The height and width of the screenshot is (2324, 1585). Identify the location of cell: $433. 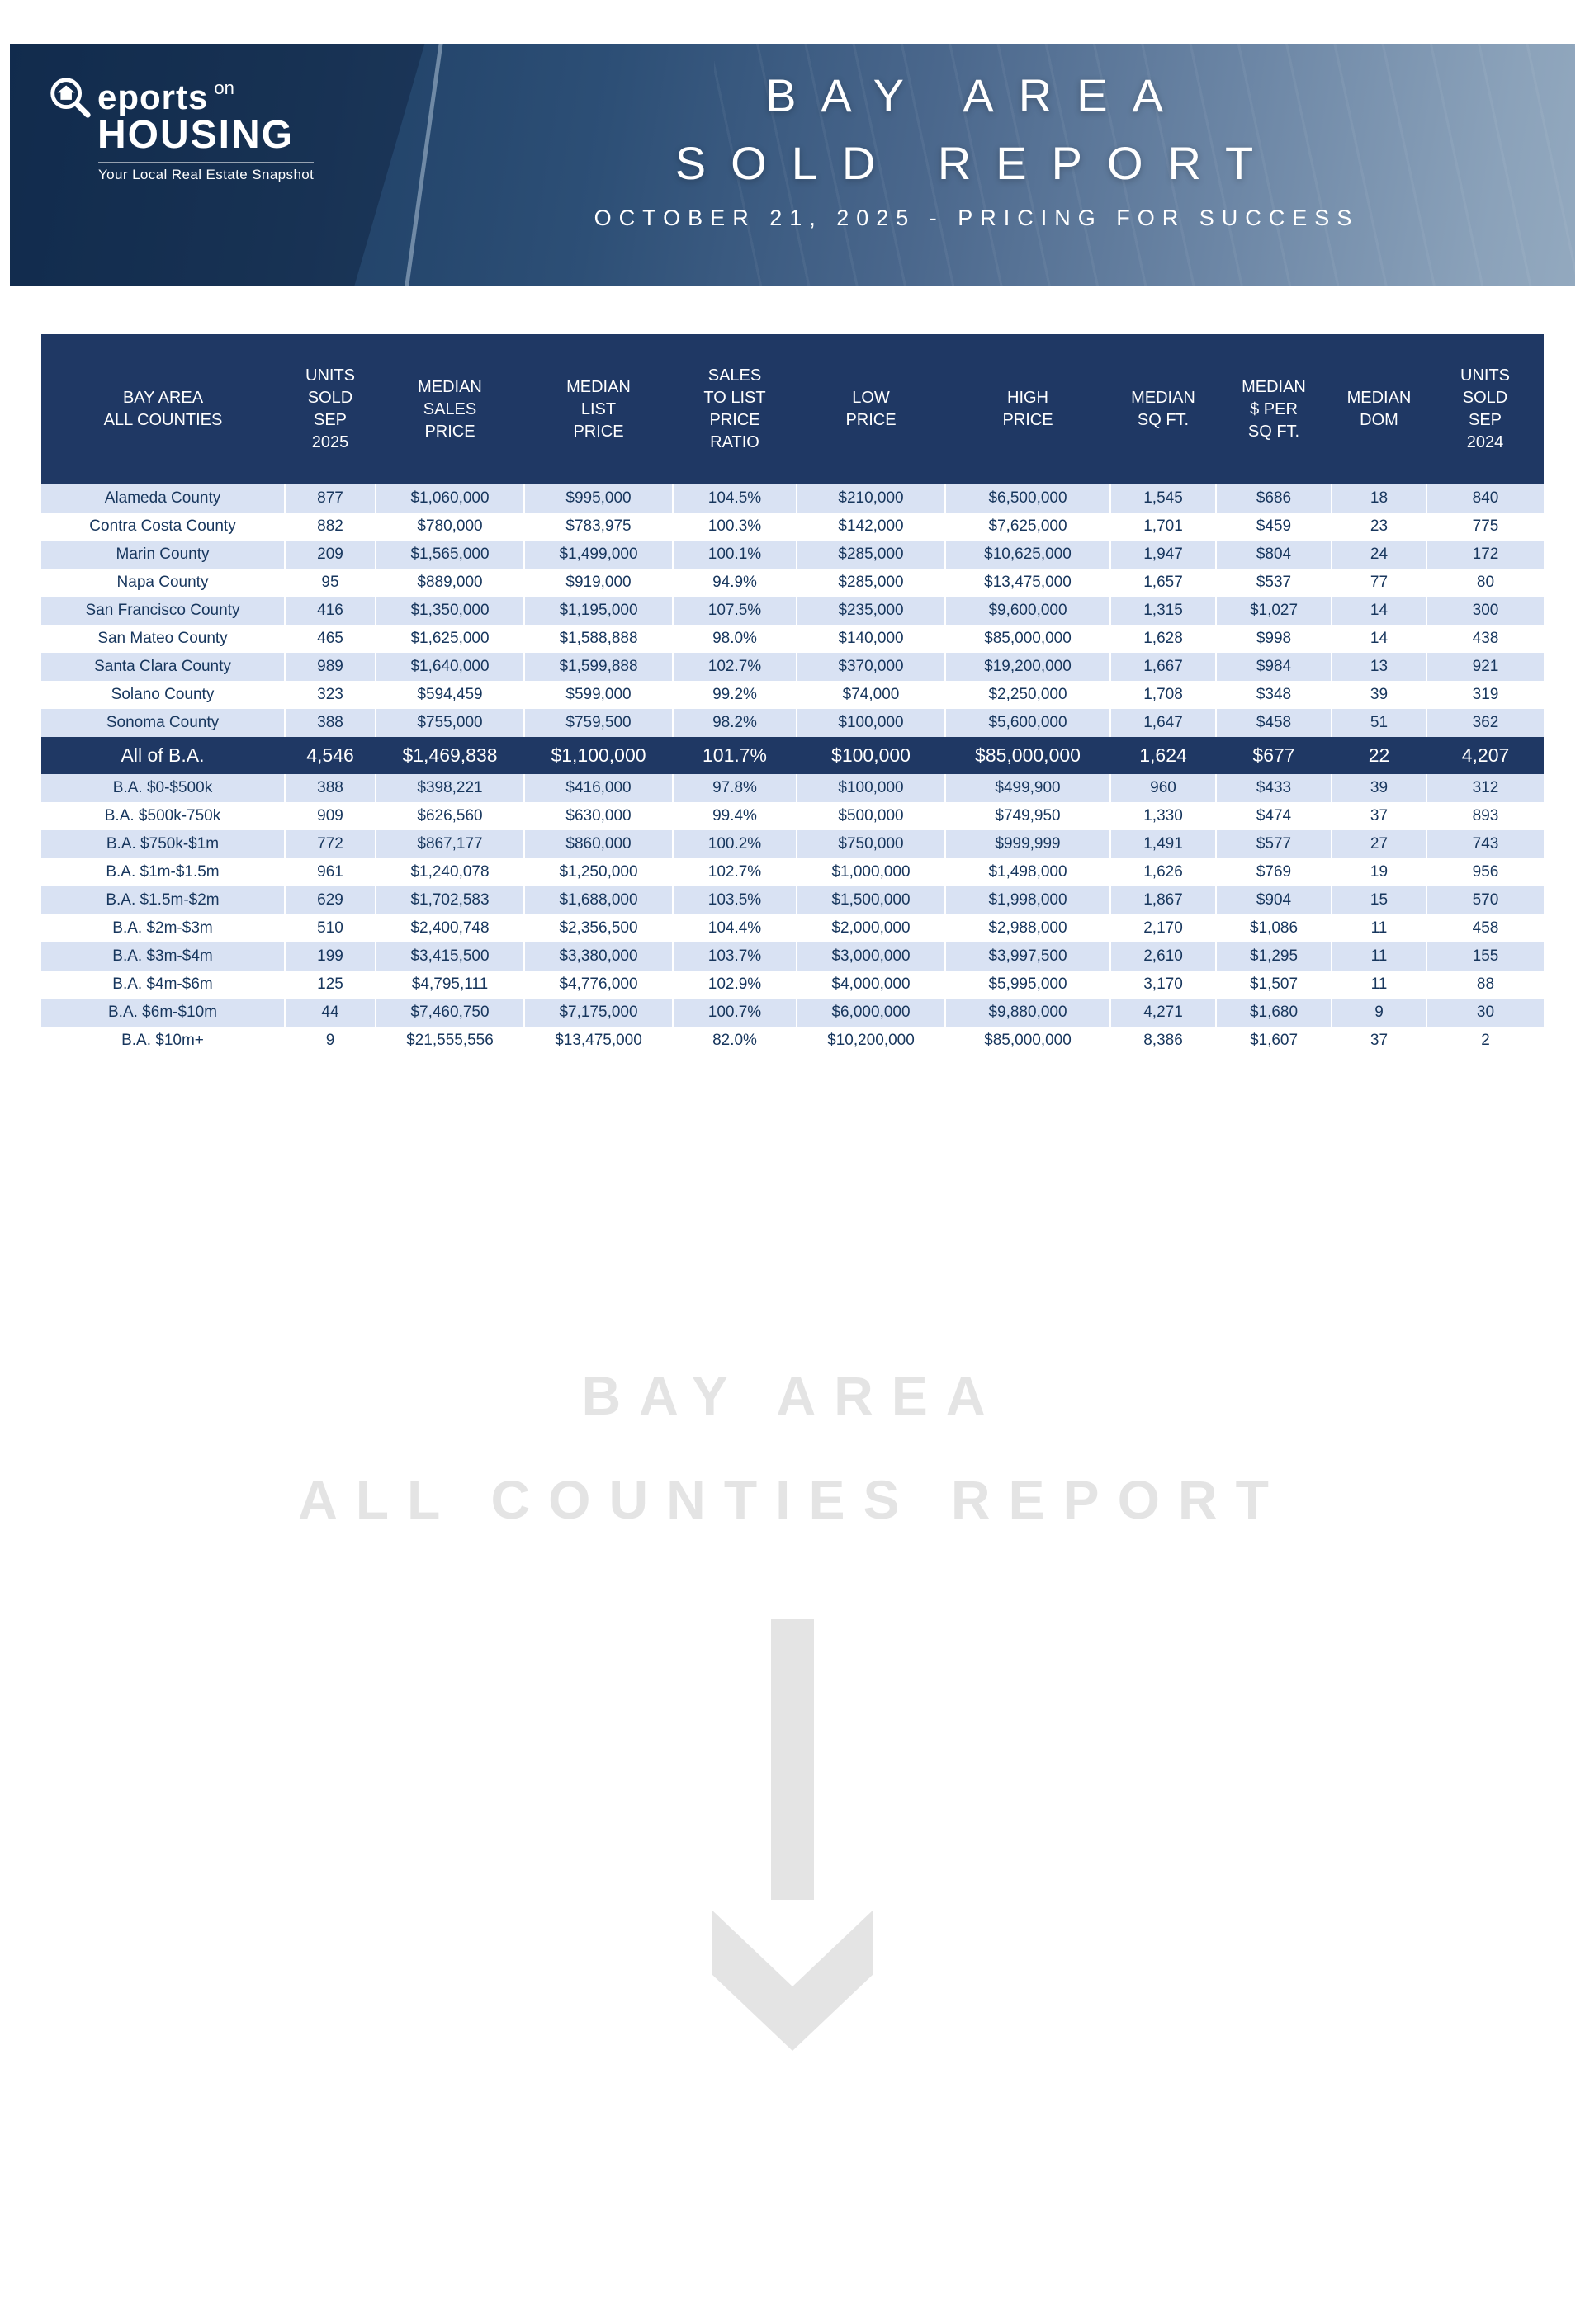
(1274, 788).